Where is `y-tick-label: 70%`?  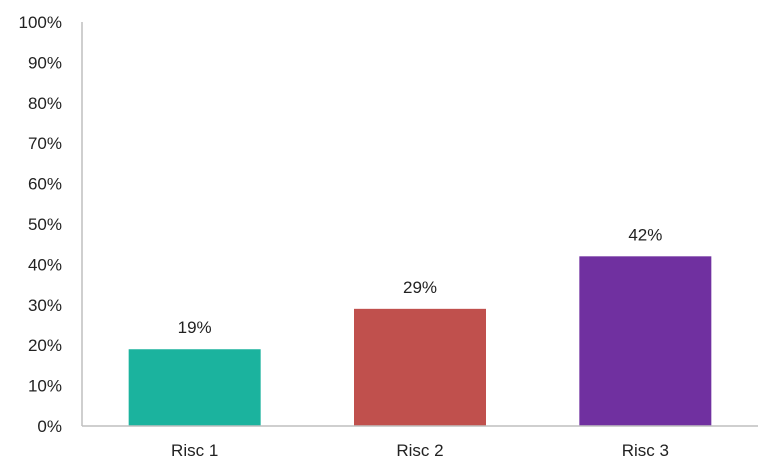
y-tick-label: 70% is located at coordinates (45, 143).